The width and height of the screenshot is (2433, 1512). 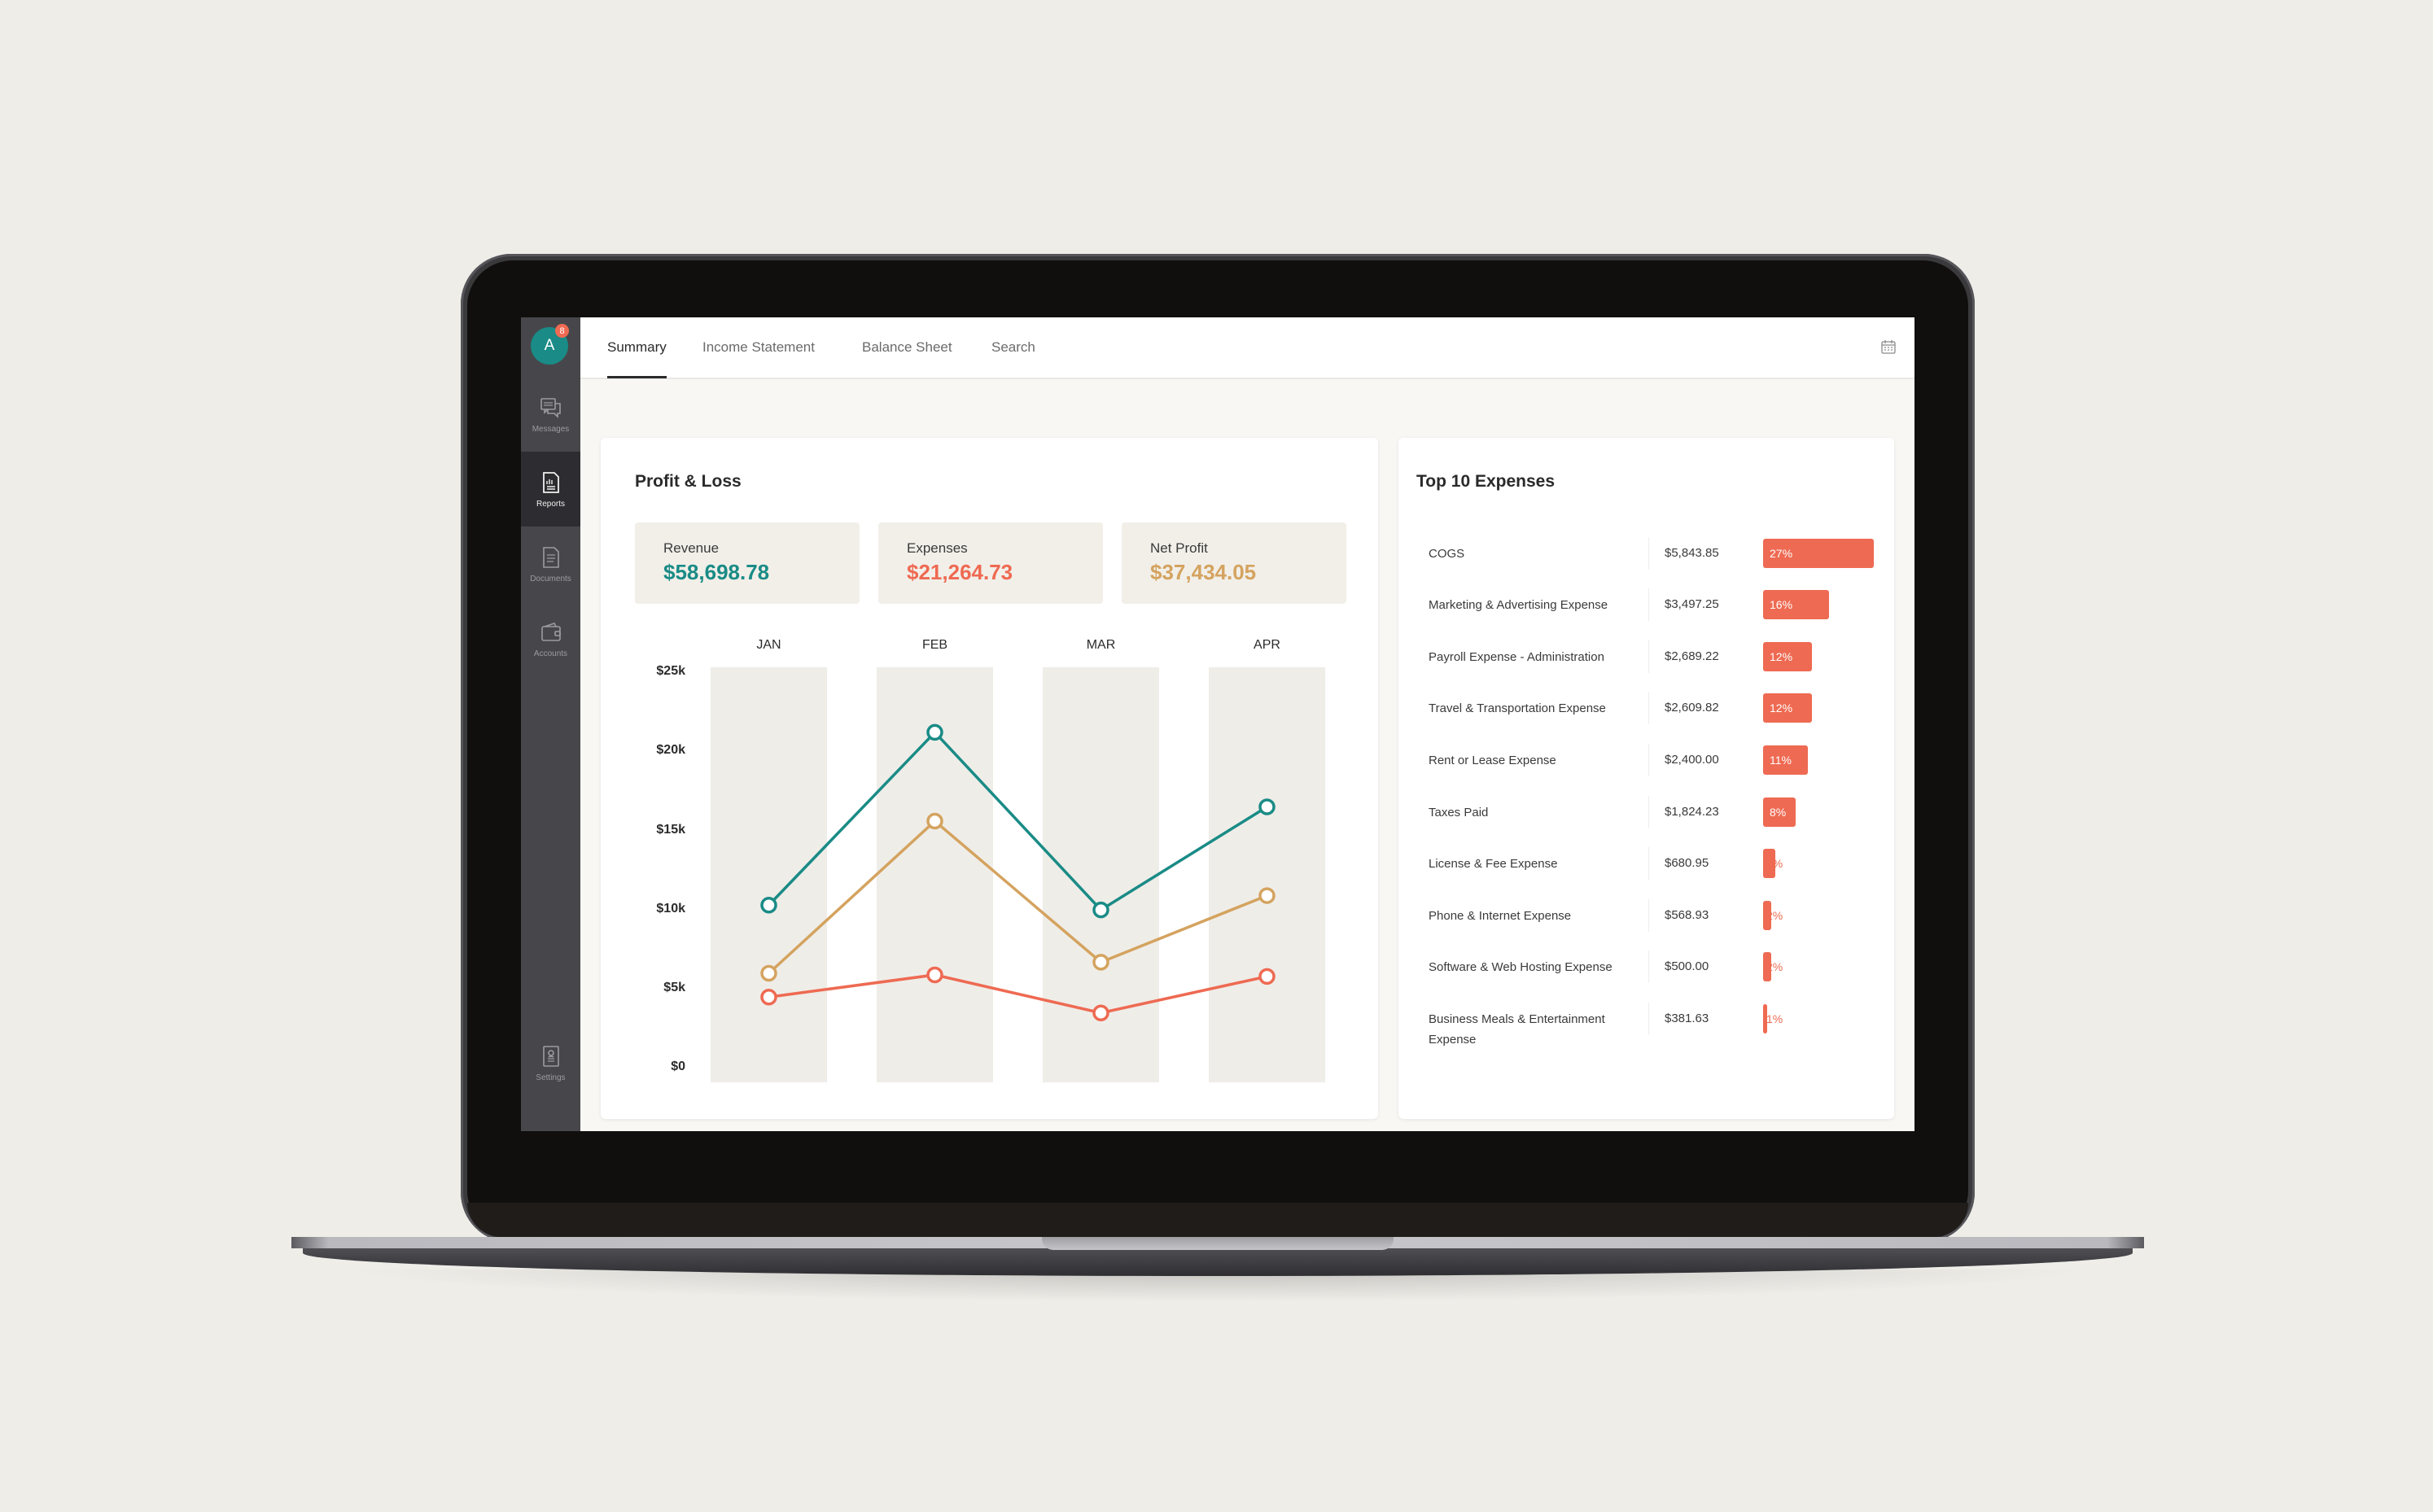 I want to click on sidebar-item-documents: Documents, so click(x=550, y=564).